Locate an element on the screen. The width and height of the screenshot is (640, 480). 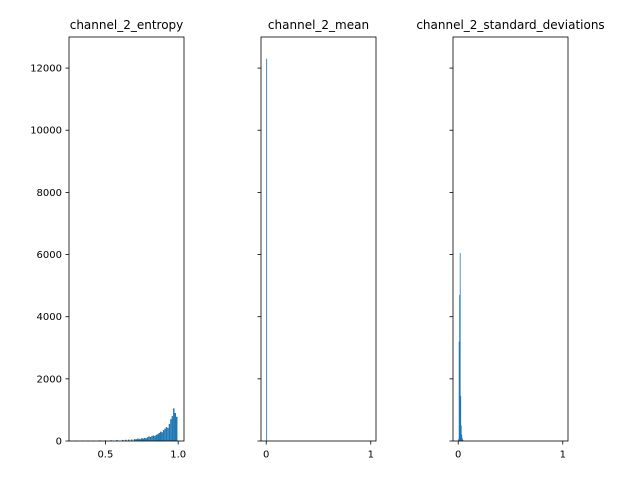
entropy-chart-title: channel_2_entropy is located at coordinates (127, 25).